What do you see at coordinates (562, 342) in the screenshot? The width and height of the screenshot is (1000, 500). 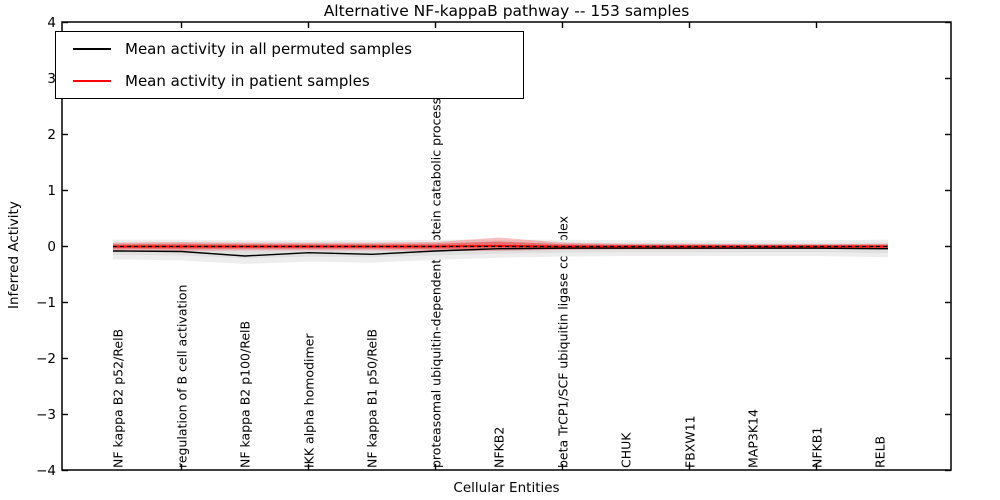 I see `x-category-label: beta TrCP1/SCF ubiquitin ligase complex` at bounding box center [562, 342].